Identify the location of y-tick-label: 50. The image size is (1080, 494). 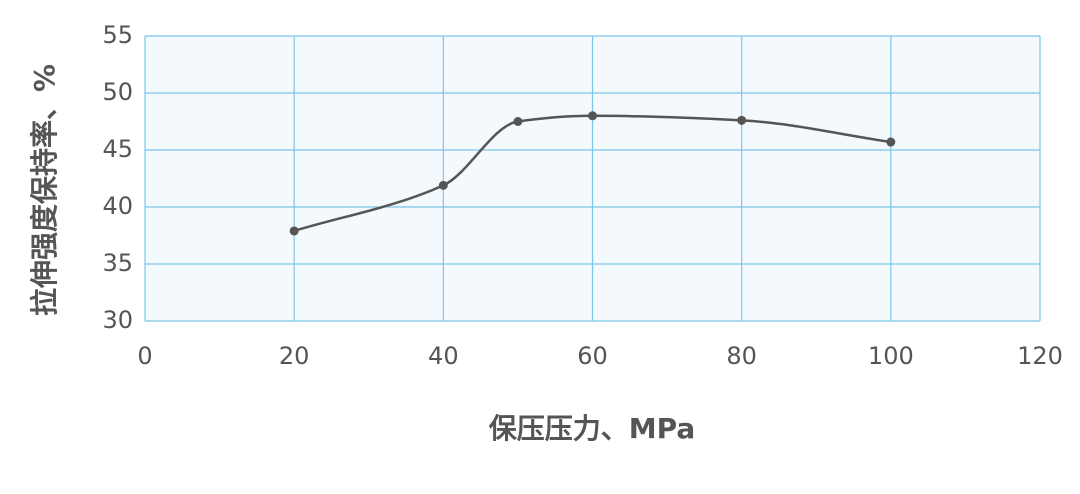
(117, 92).